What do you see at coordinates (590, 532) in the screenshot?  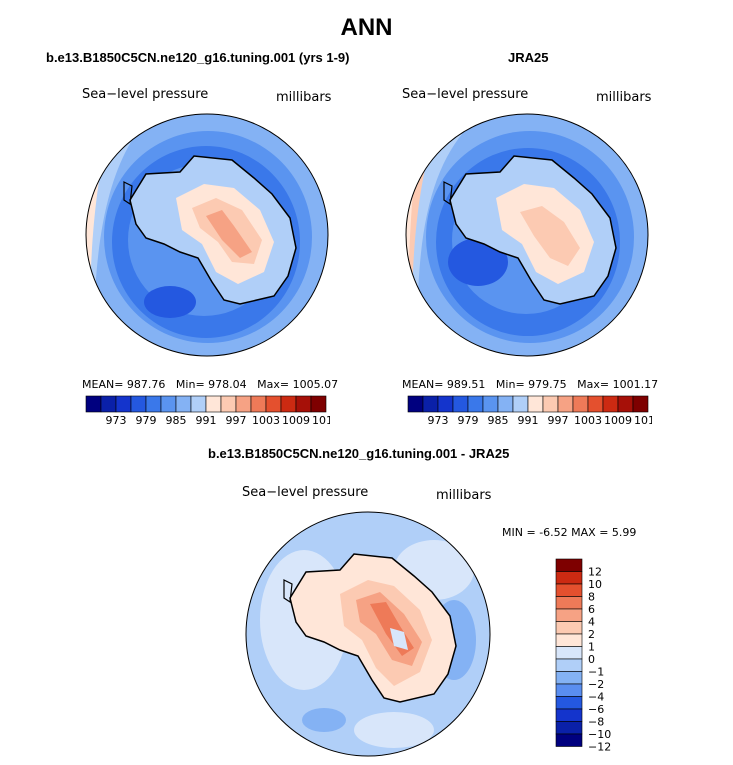 I see `diff-max-label: MAX =` at bounding box center [590, 532].